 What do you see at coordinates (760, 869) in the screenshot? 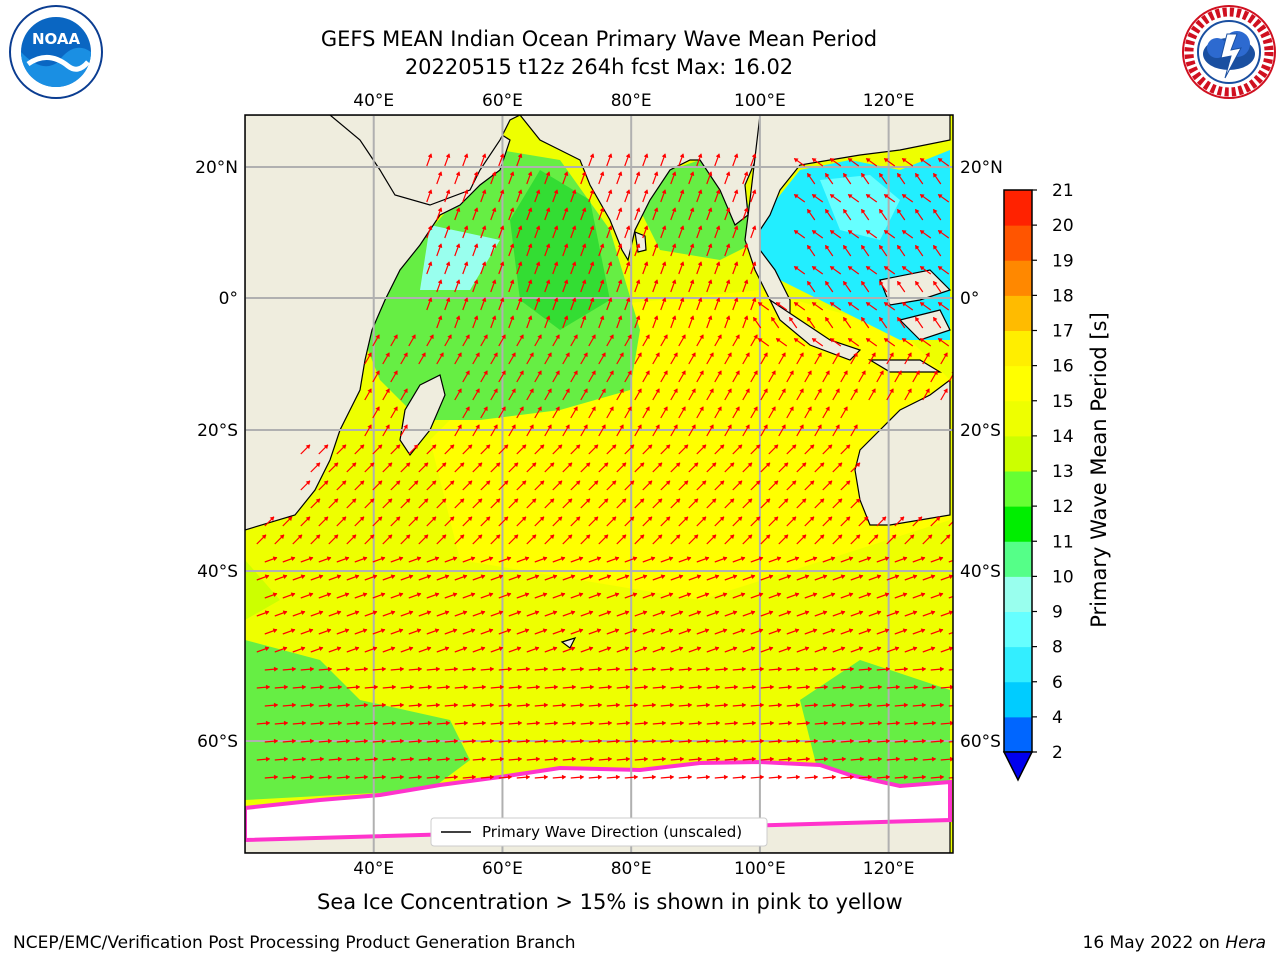
I see `lon-tick-bottom: 100°E` at bounding box center [760, 869].